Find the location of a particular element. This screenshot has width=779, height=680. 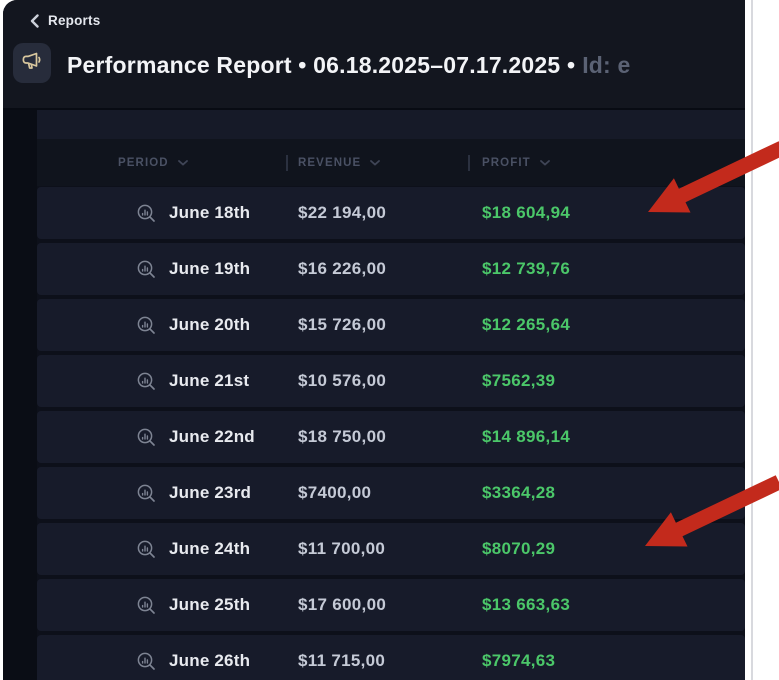

table-row: June 19th $16 226,00 $12 739,76 is located at coordinates (391, 269).